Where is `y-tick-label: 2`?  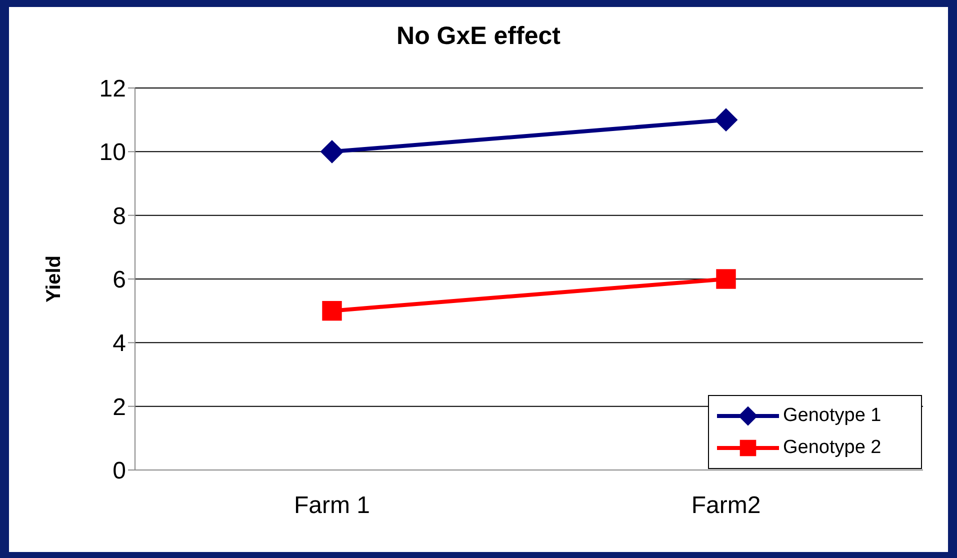 y-tick-label: 2 is located at coordinates (119, 407).